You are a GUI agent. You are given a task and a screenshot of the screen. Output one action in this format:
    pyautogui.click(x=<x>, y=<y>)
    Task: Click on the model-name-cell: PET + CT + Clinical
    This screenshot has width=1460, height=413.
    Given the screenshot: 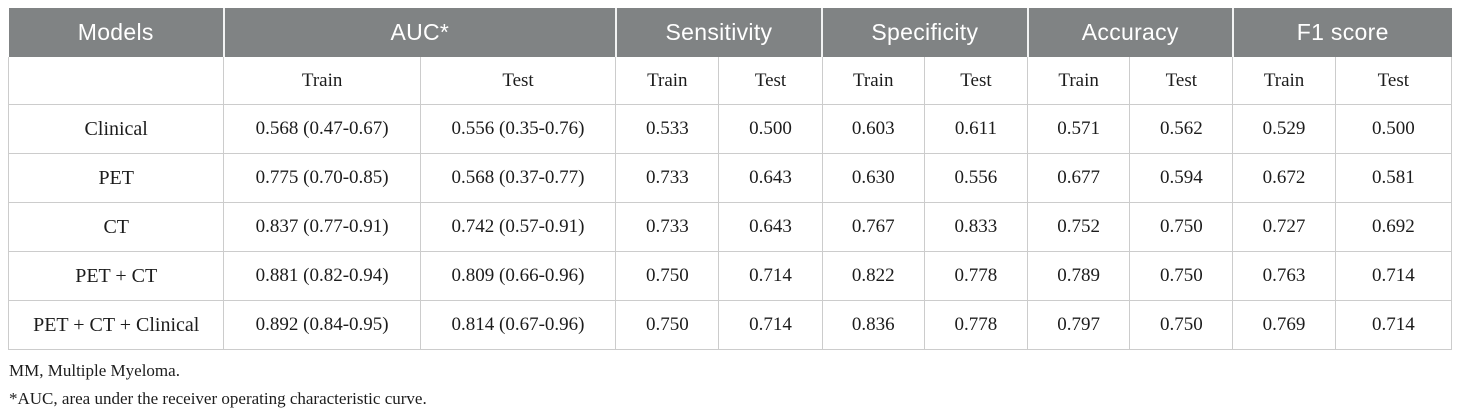 What is the action you would take?
    pyautogui.click(x=116, y=325)
    